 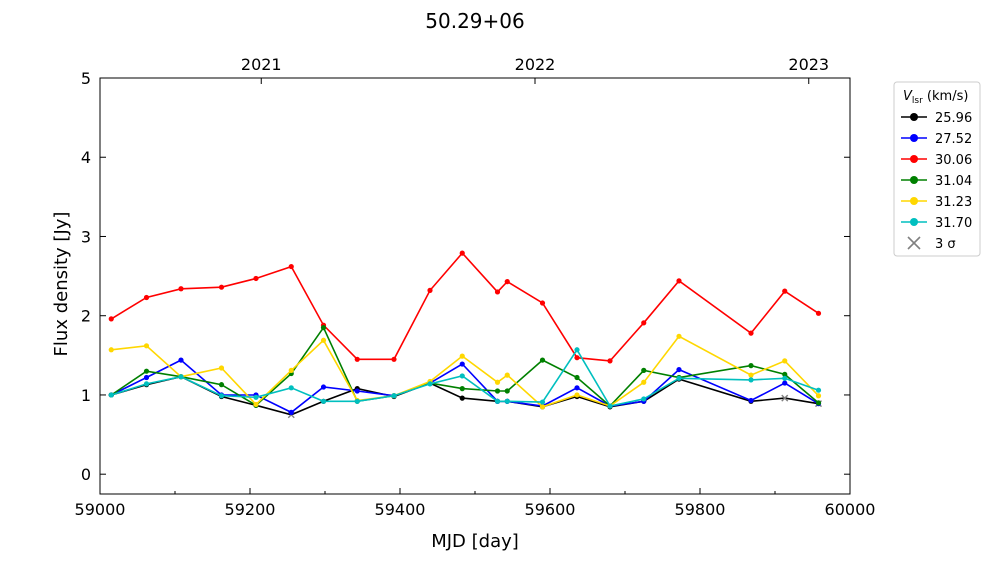 What do you see at coordinates (808, 64) in the screenshot?
I see `top-tick-label: 2023` at bounding box center [808, 64].